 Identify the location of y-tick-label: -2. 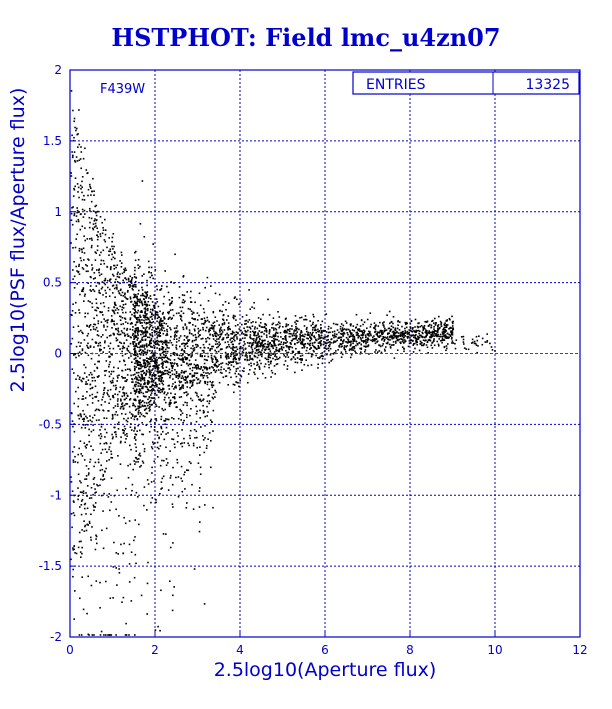
(56, 637).